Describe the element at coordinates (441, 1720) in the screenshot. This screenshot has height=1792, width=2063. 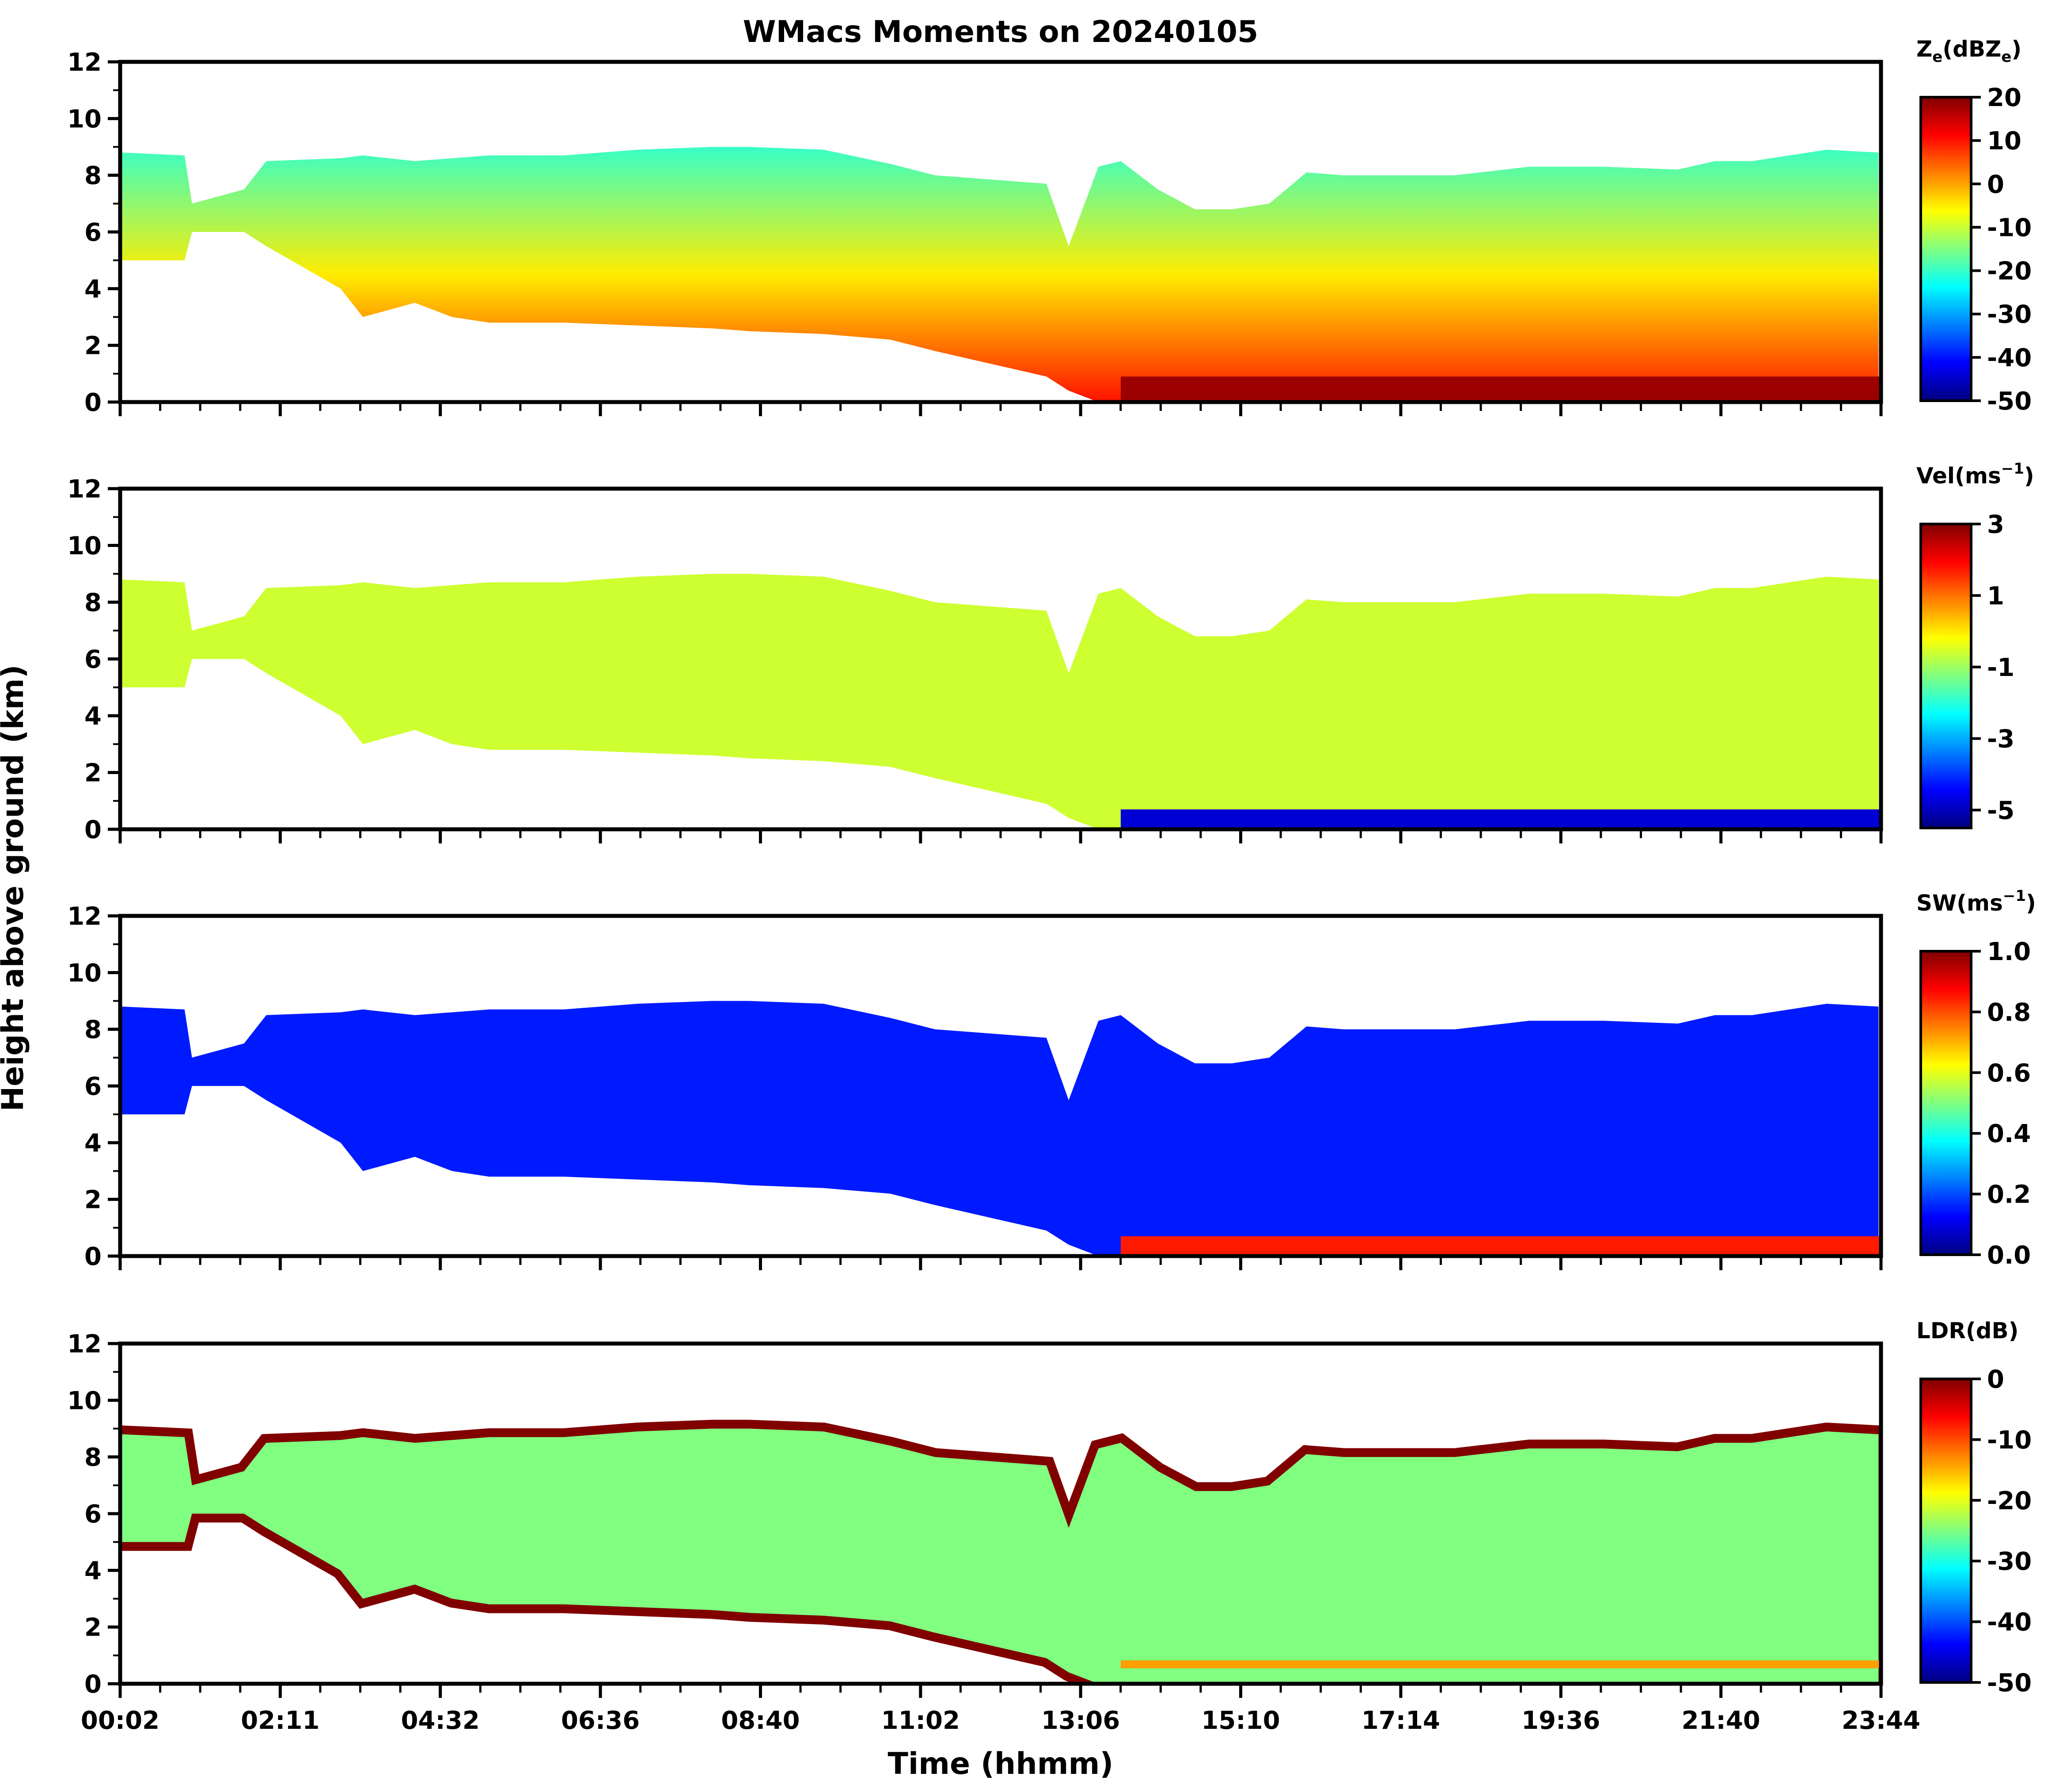
I see `x-tick-label: 04:32` at that location.